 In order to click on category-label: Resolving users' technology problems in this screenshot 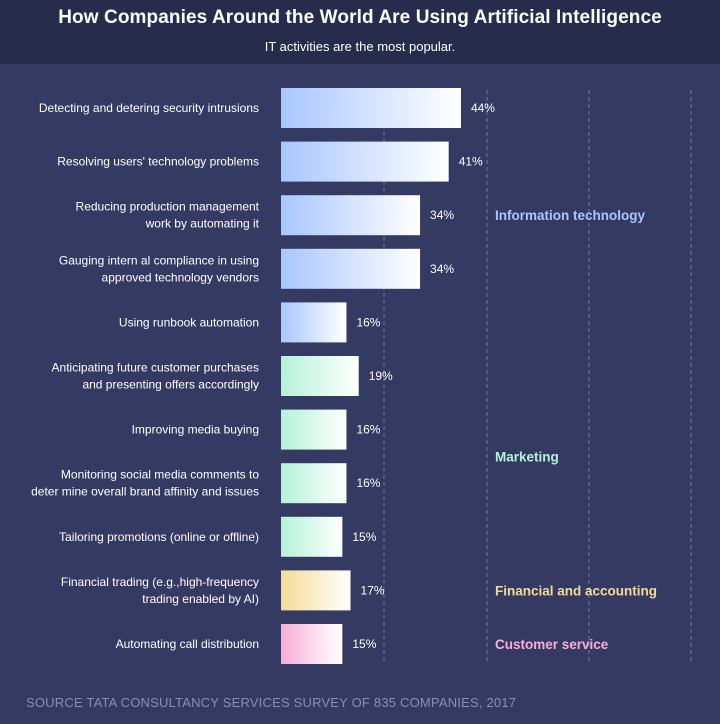, I will do `click(158, 162)`.